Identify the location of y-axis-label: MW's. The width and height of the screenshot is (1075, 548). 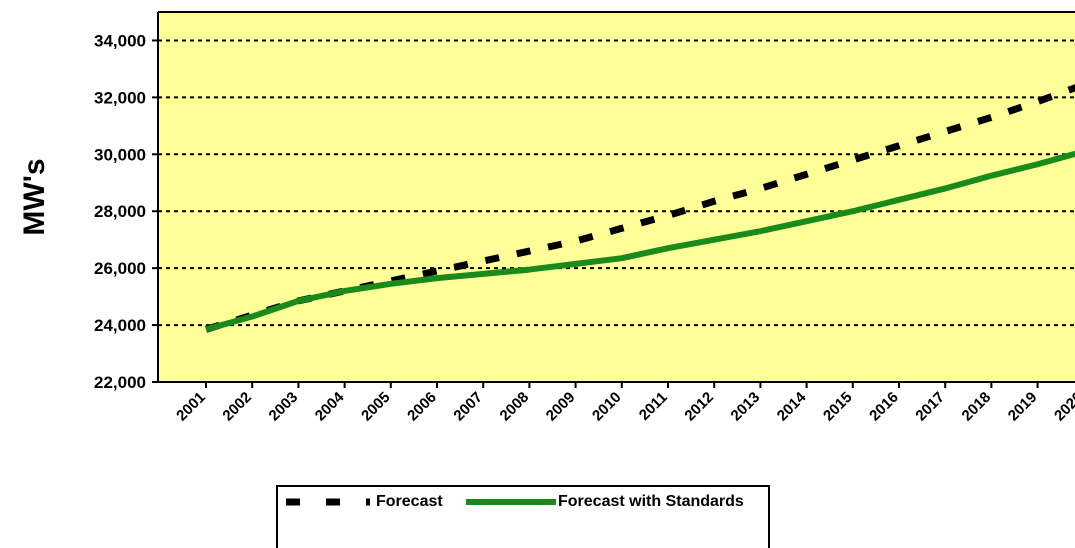
(34, 196).